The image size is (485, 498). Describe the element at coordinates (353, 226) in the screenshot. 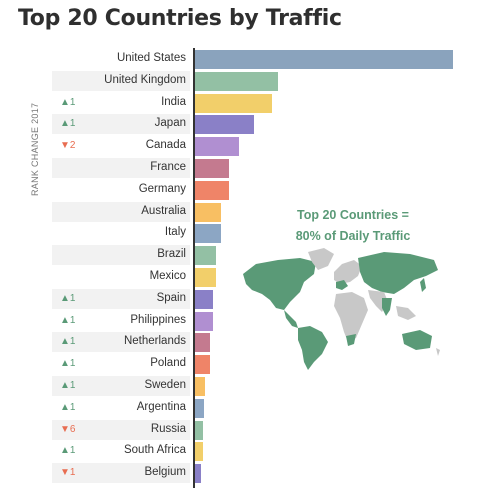

I see `map-callout: Top 20 Countries = 80% of Daily Traffic` at that location.